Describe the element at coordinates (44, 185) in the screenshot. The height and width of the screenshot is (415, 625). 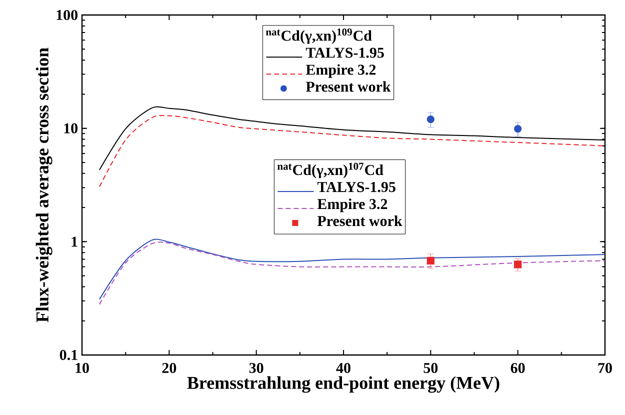
I see `y-axis-title: Flux-weighted average cross section` at that location.